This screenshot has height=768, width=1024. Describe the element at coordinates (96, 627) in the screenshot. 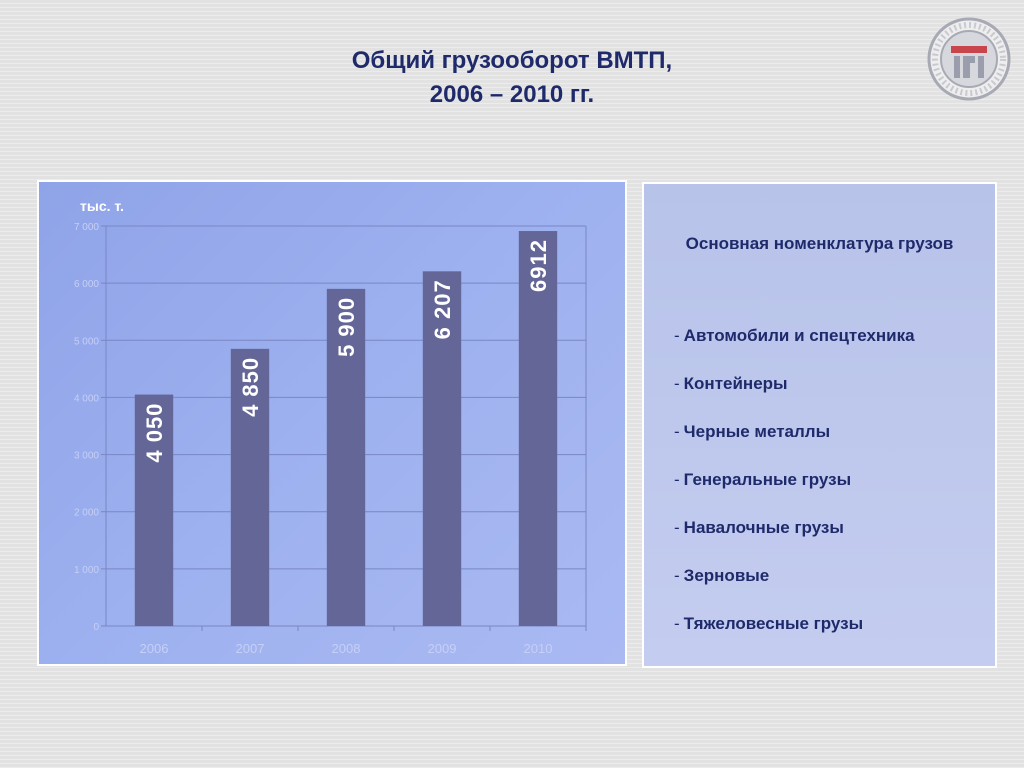

I see `y-tick-label: 0` at that location.